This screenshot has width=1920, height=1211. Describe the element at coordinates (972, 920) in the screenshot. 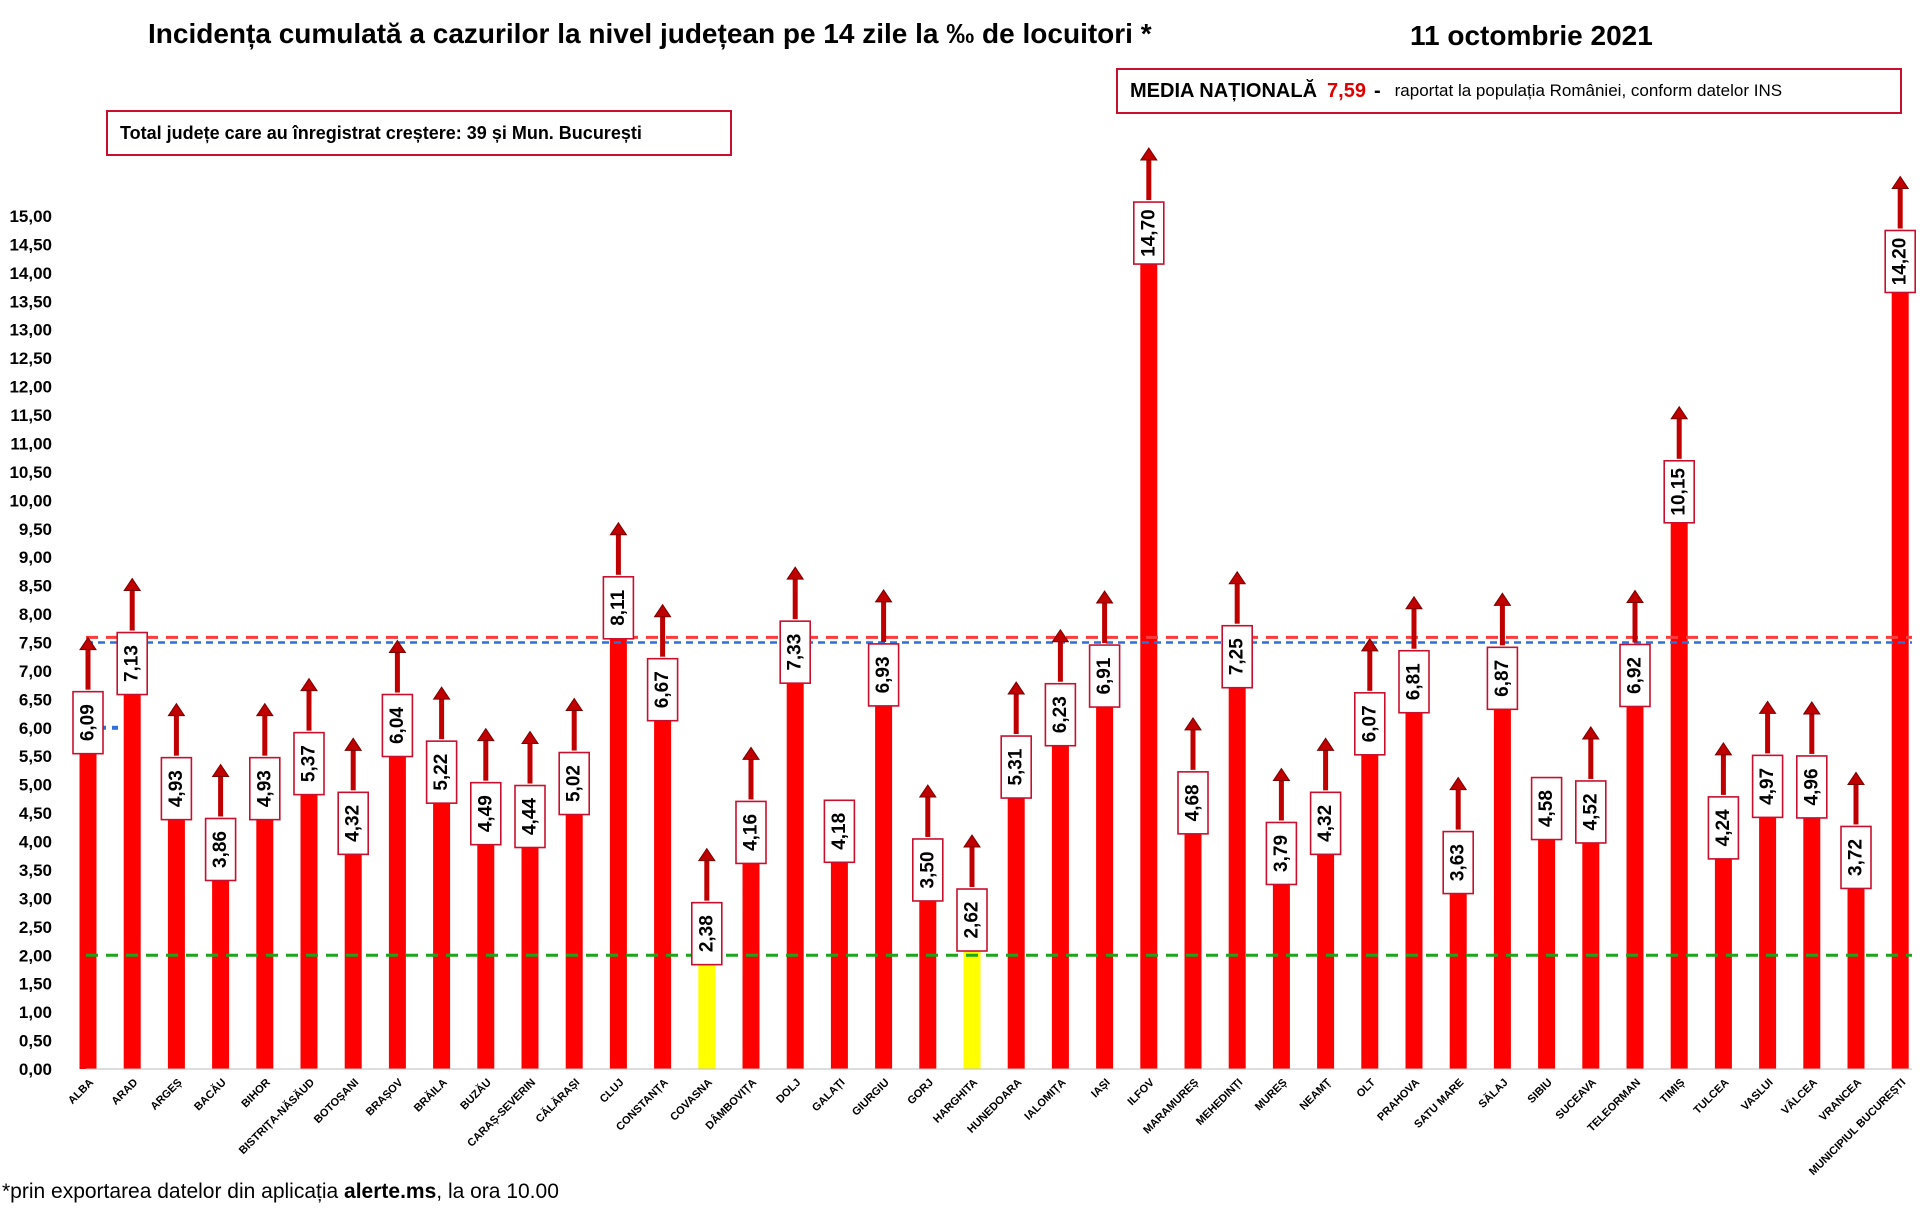

I see `value-label-20: 2,62` at that location.